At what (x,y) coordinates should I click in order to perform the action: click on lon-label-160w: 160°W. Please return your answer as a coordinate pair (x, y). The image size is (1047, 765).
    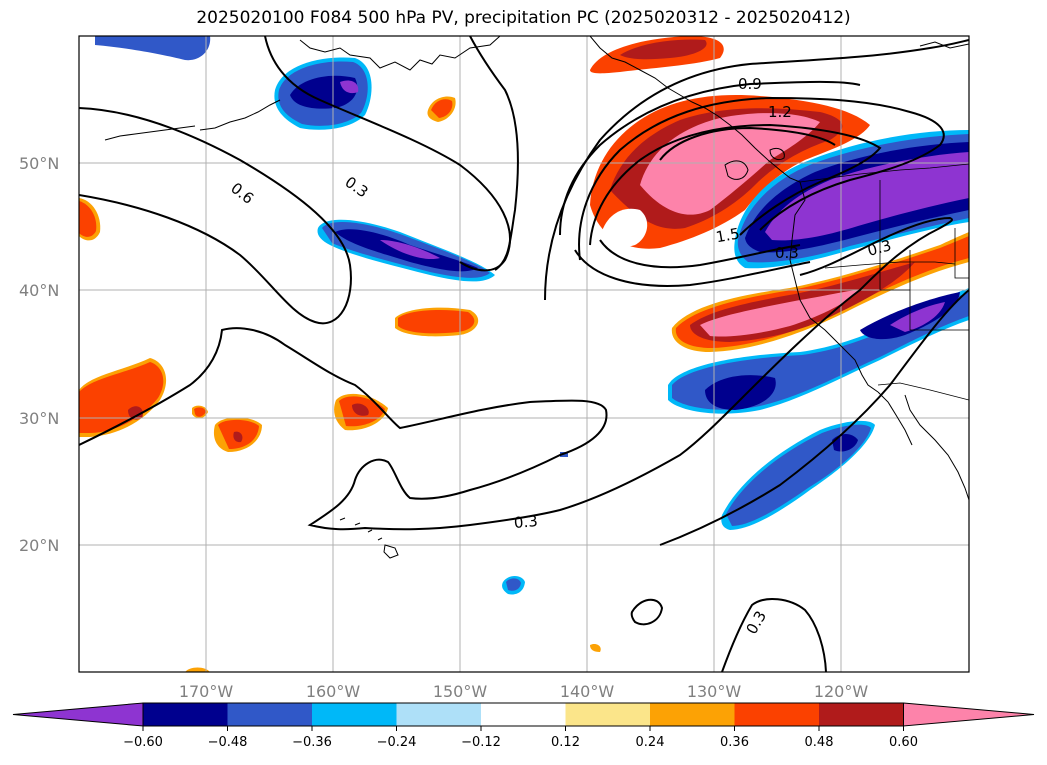
    Looking at the image, I should click on (333, 691).